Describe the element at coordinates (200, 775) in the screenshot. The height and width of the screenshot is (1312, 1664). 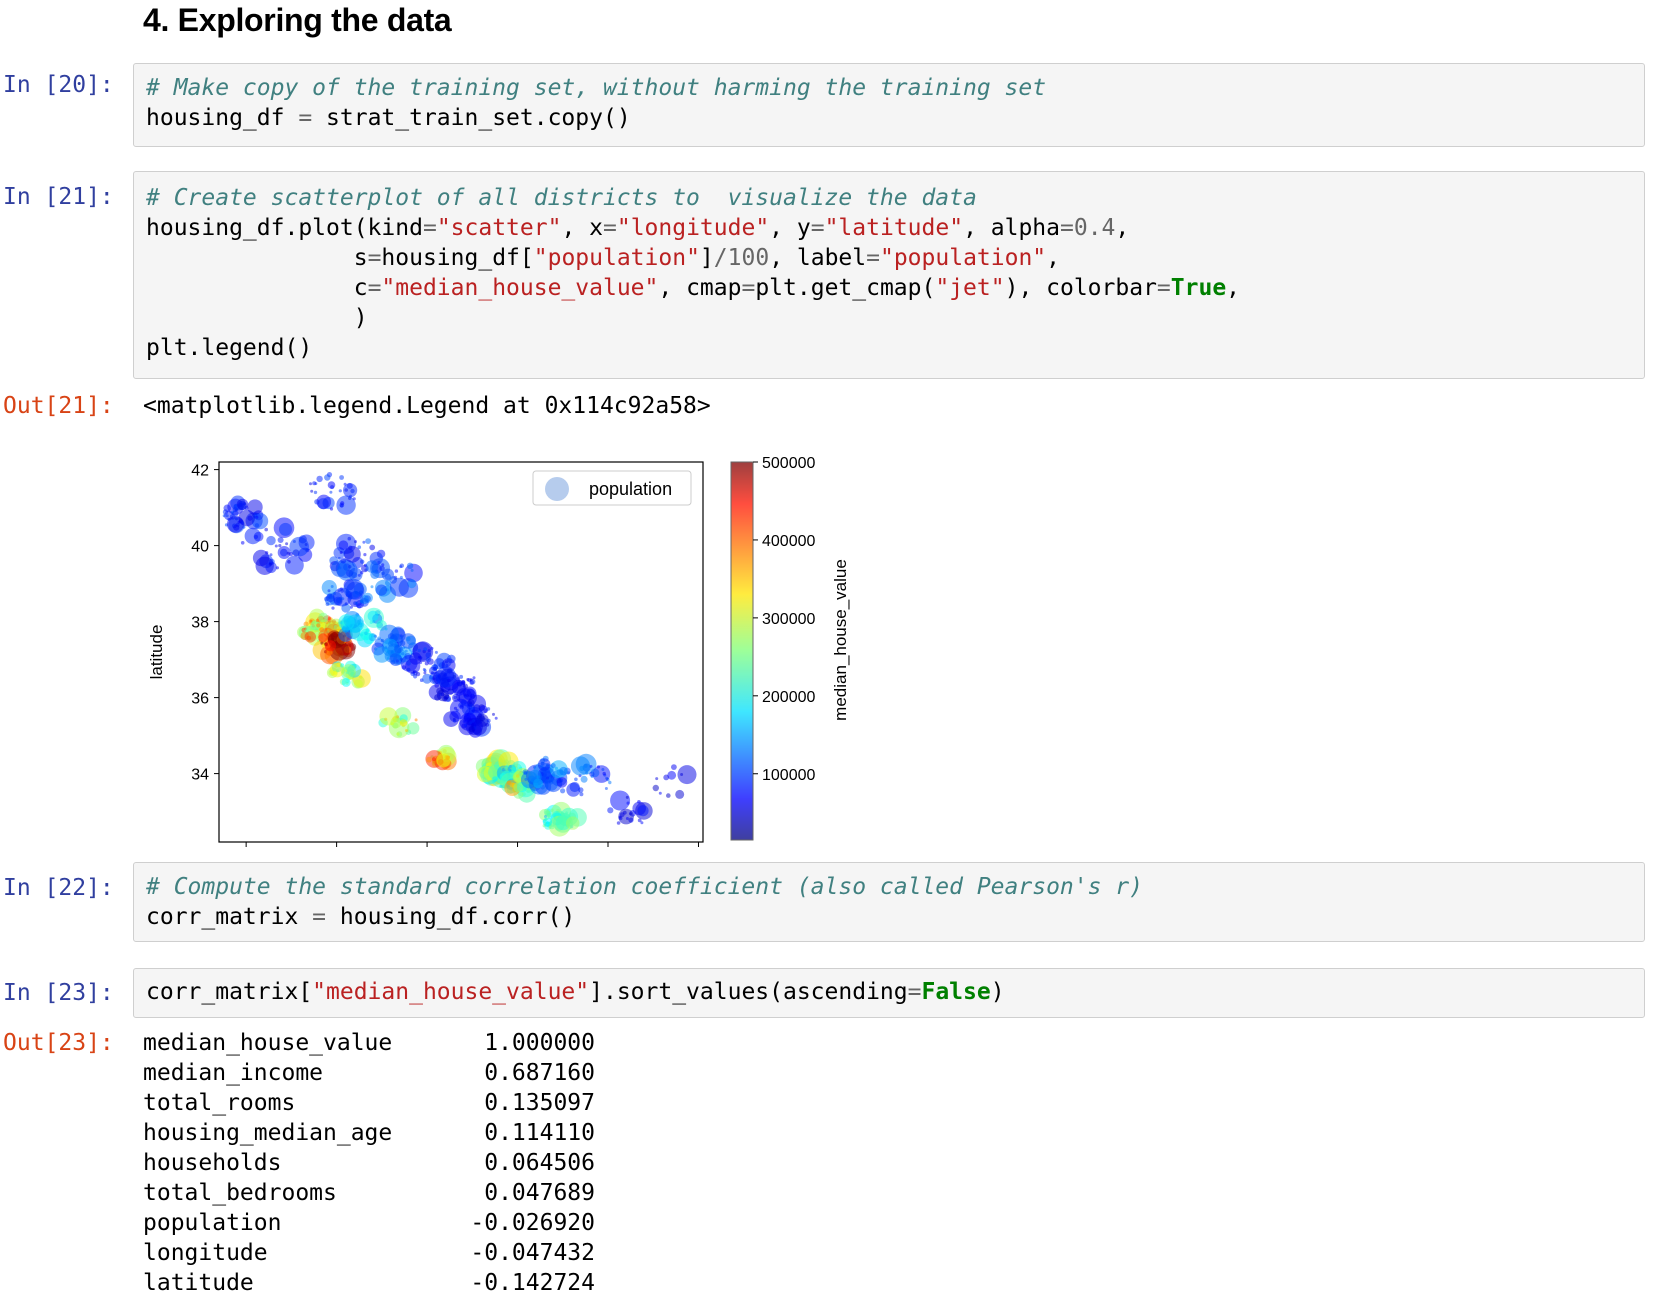
I see `y-tick-label: 34` at that location.